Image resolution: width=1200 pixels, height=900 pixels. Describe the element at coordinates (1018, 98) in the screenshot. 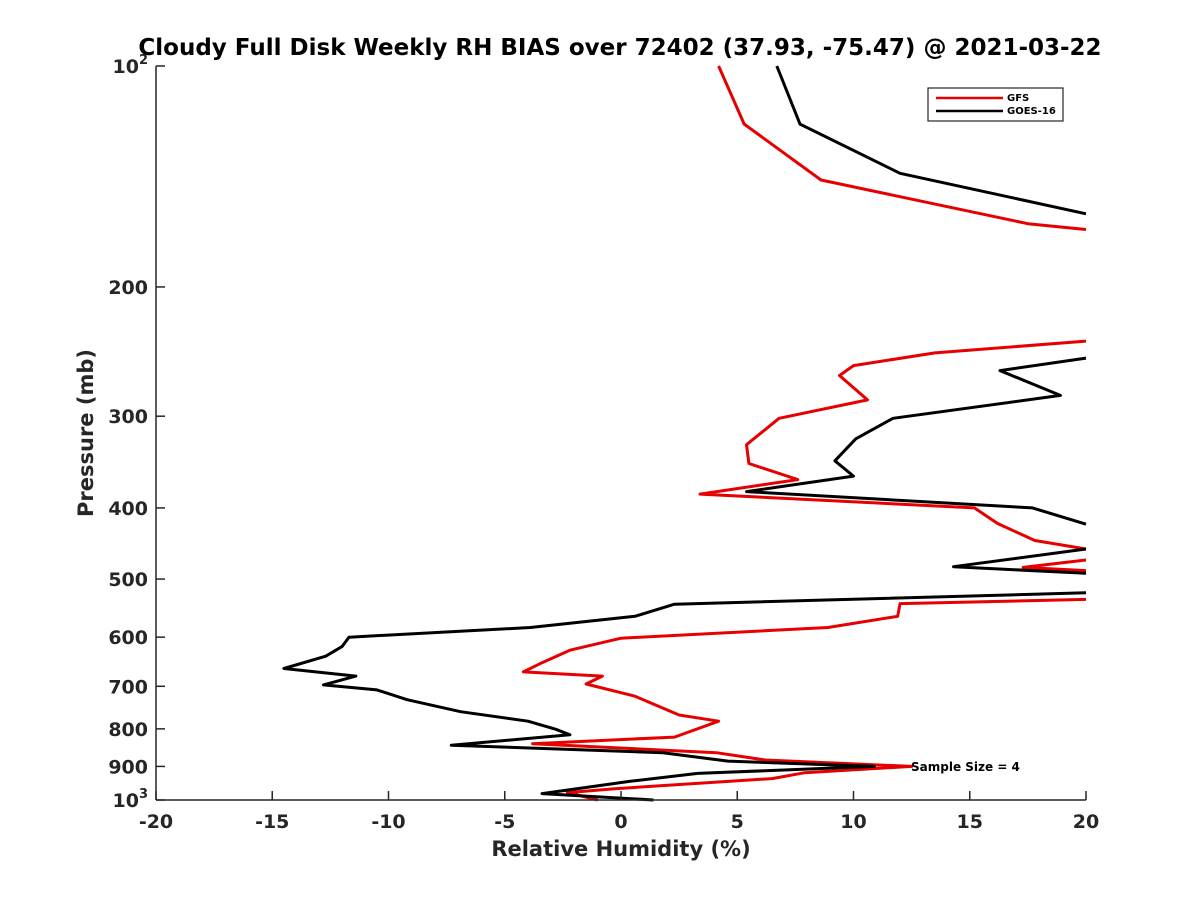

I see `legend-label-gfs: GFS` at that location.